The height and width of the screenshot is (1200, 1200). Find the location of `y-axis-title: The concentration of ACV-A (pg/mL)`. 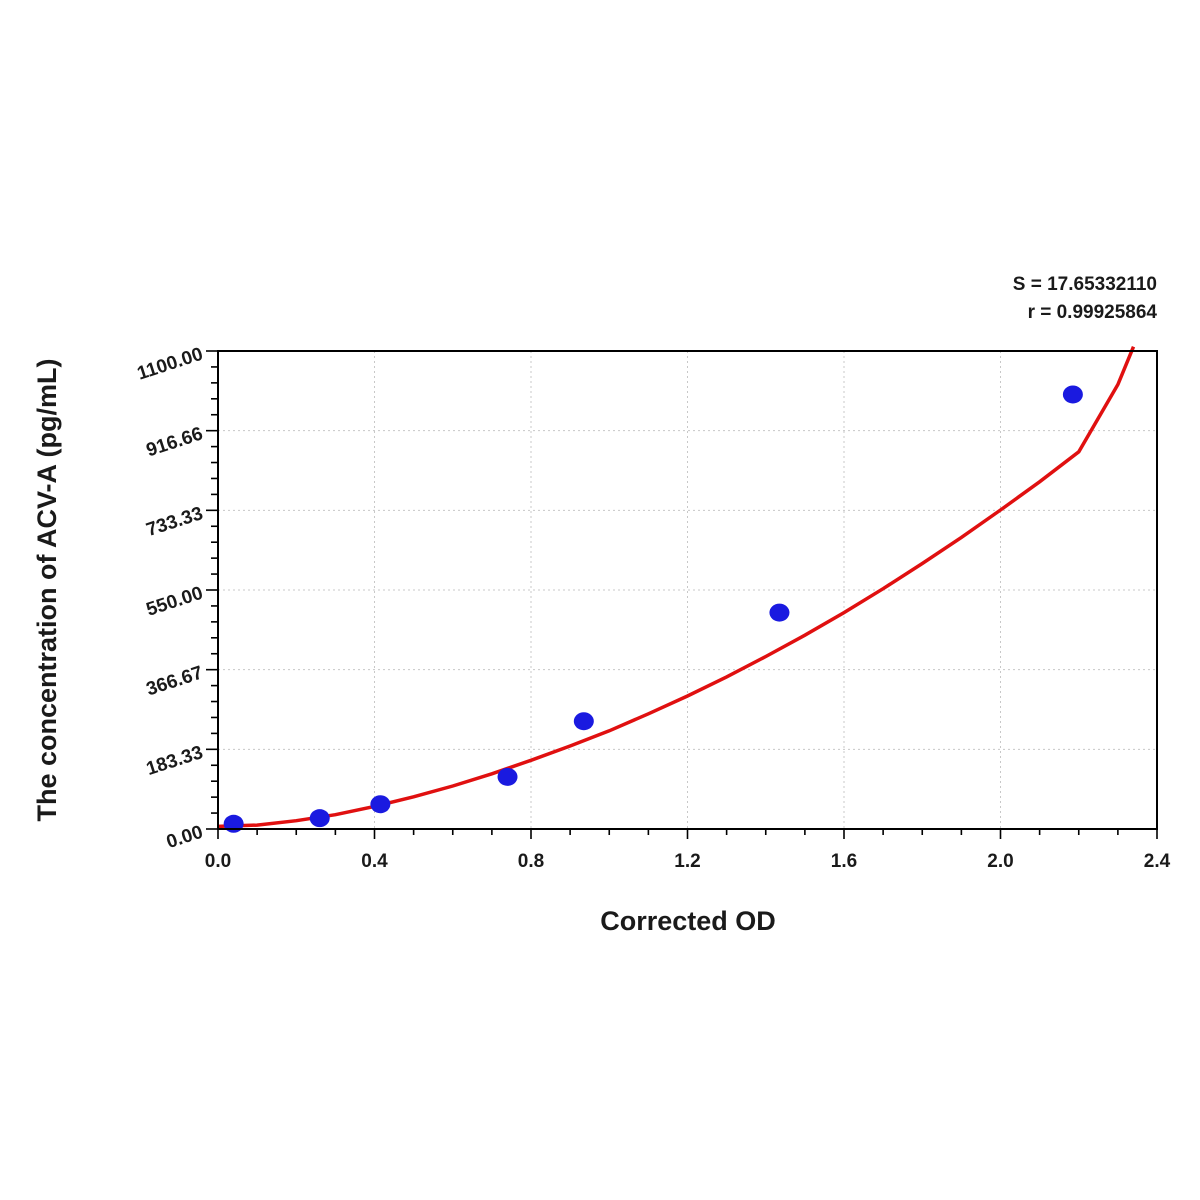

y-axis-title: The concentration of ACV-A (pg/mL) is located at coordinates (47, 590).